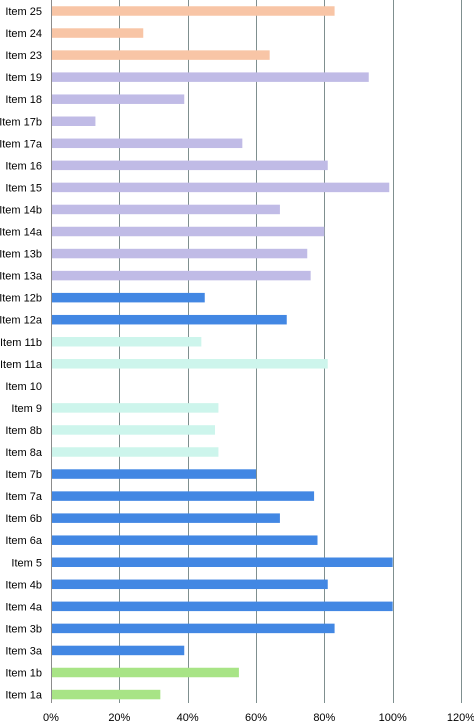 Image resolution: width=474 pixels, height=727 pixels. I want to click on category-label: Item 11b, so click(21, 343).